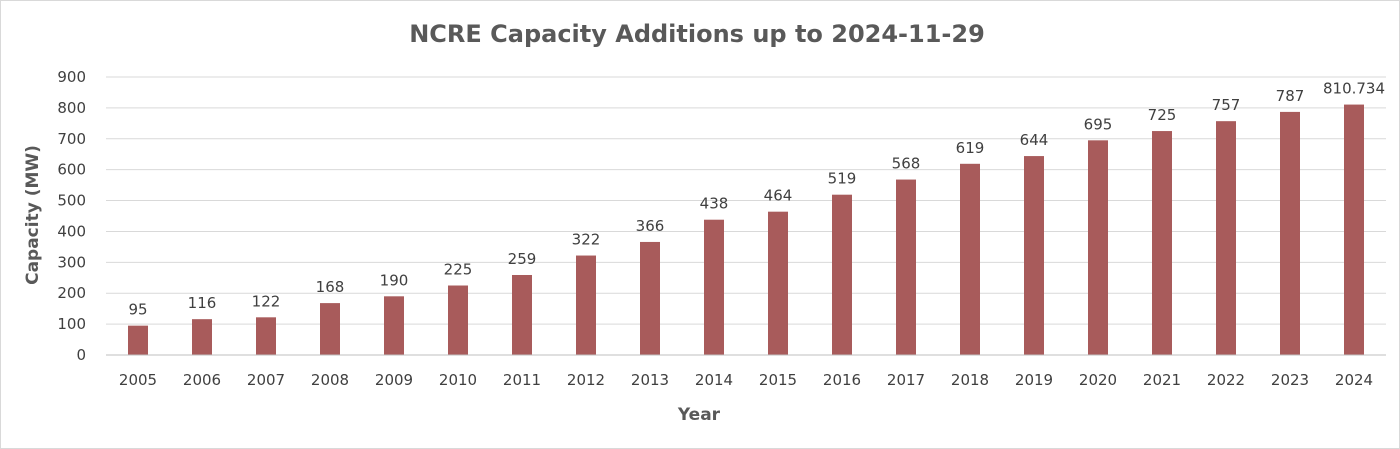  What do you see at coordinates (522, 314) in the screenshot?
I see `bar-2011` at bounding box center [522, 314].